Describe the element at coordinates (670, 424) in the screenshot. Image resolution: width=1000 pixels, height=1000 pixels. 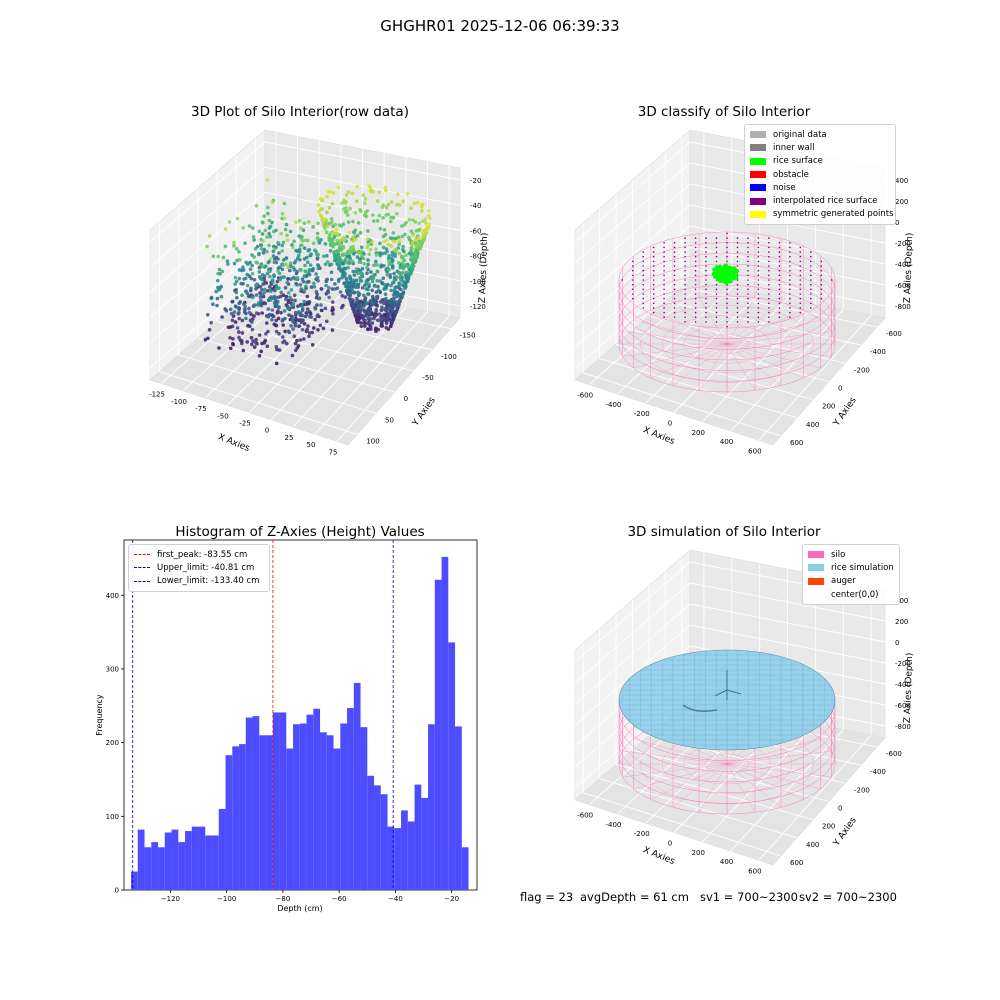
I see `x-tick-label: 0` at that location.